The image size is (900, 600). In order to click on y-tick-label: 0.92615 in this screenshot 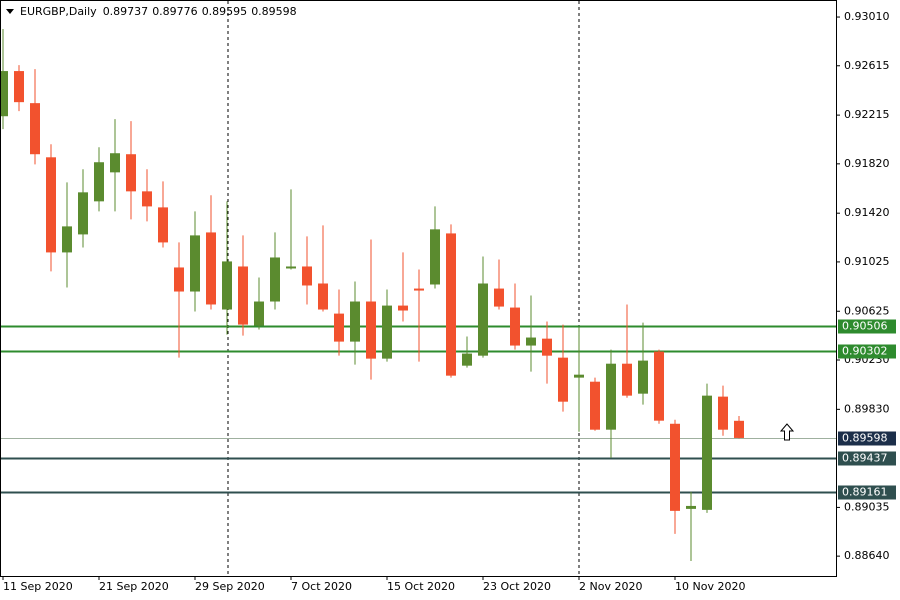, I will do `click(867, 65)`.